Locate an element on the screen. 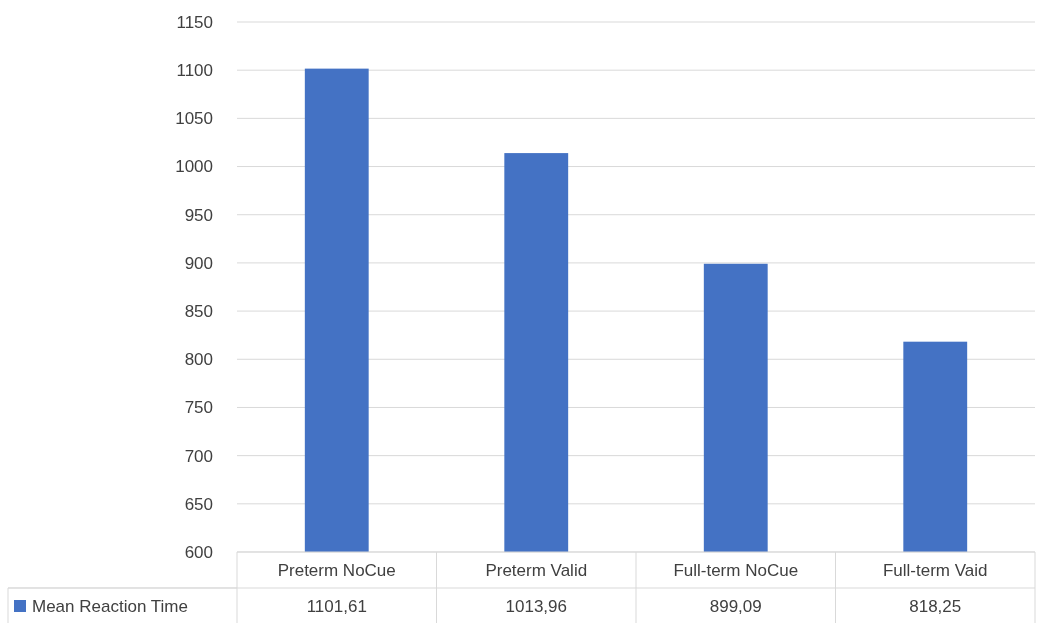 This screenshot has width=1038, height=623. data-label: 1101,61 is located at coordinates (336, 606).